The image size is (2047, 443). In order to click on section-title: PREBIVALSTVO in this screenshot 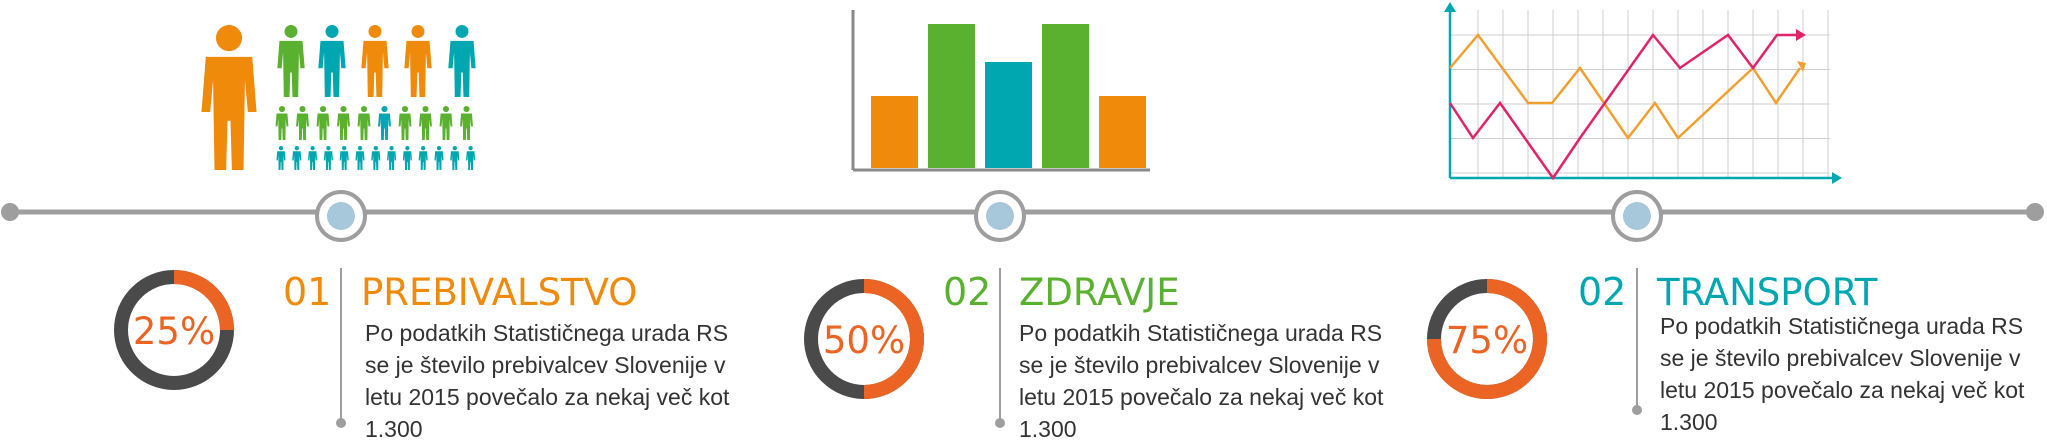, I will do `click(499, 292)`.